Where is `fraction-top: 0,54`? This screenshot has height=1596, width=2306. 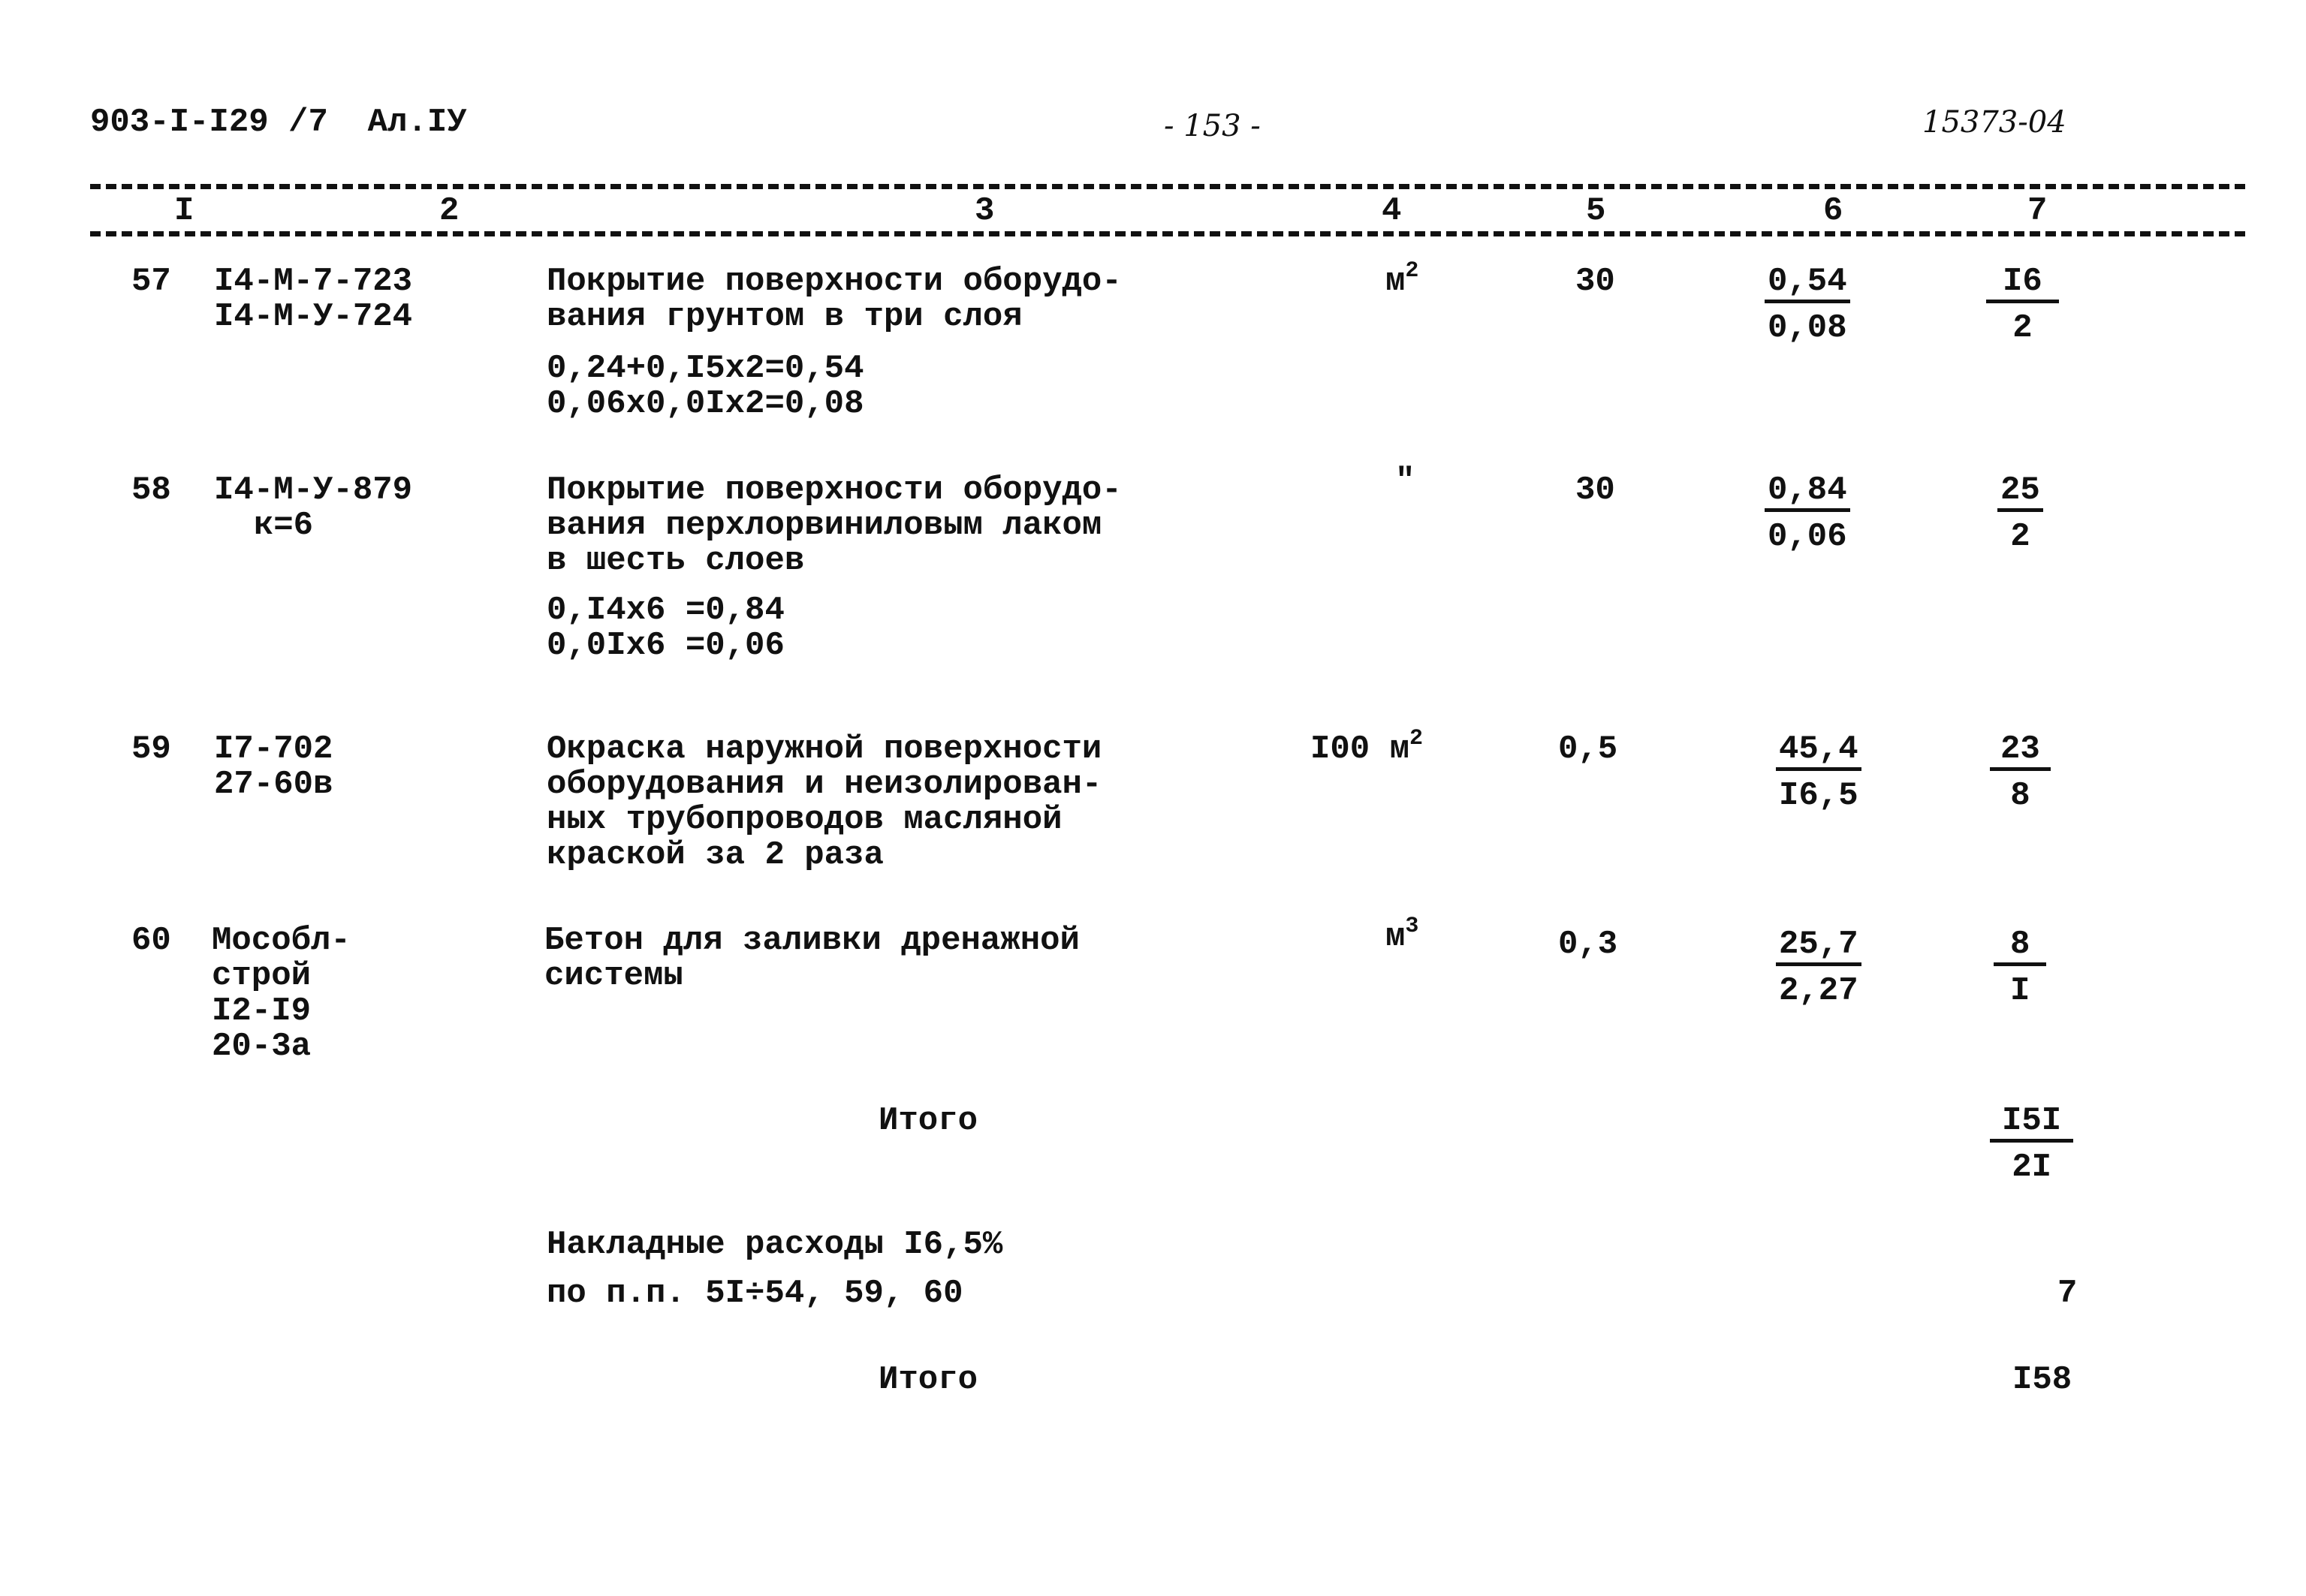 fraction-top: 0,54 is located at coordinates (1807, 283).